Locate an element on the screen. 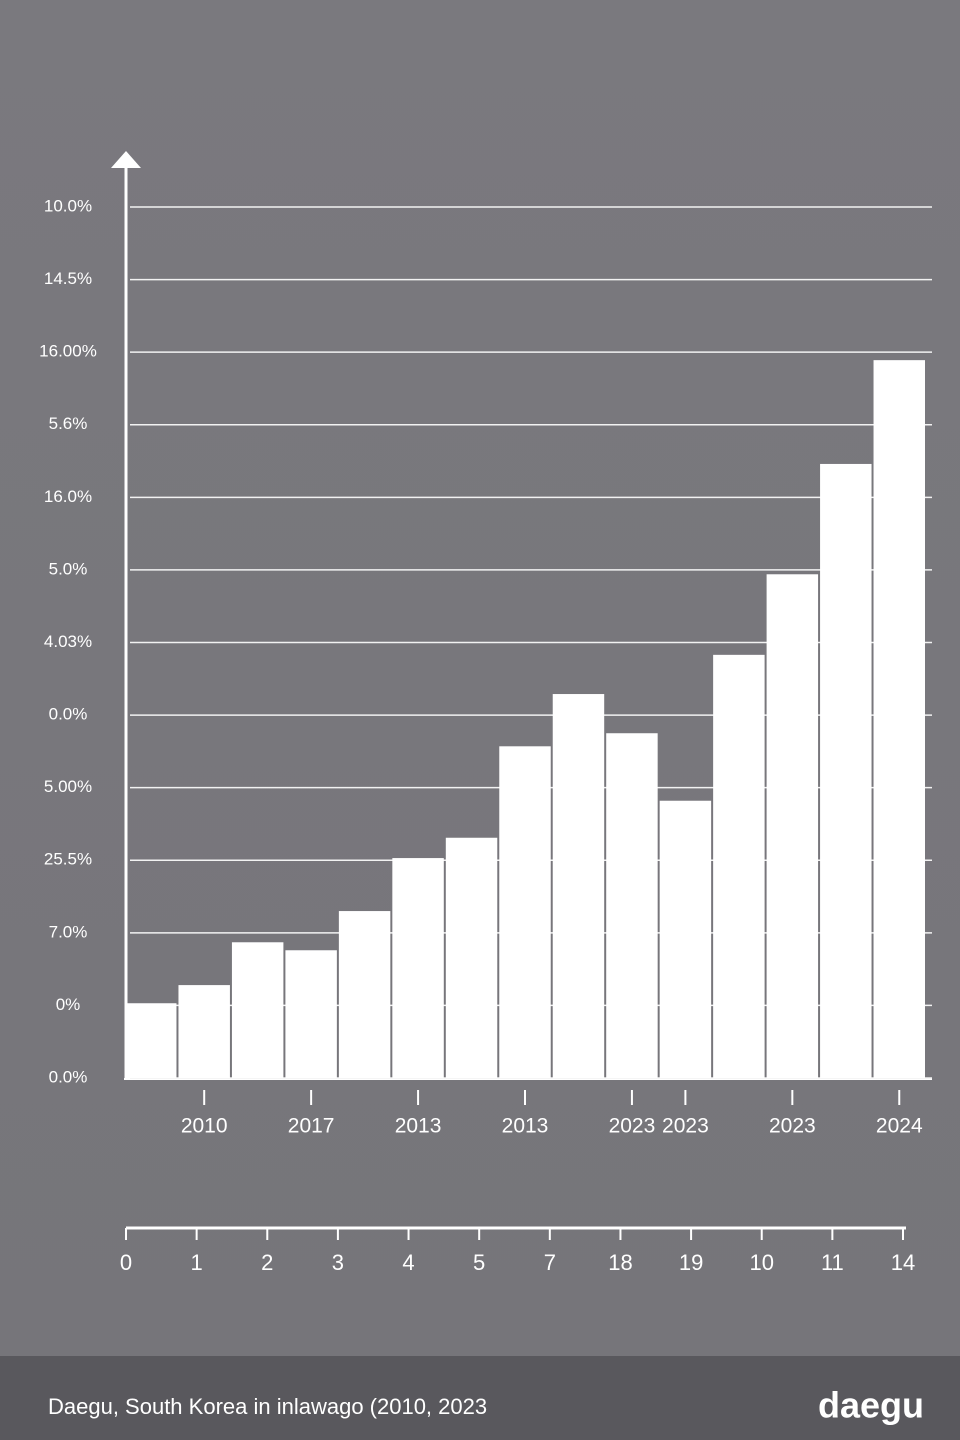 This screenshot has width=960, height=1440. x2-tick-label: 3 is located at coordinates (338, 1262).